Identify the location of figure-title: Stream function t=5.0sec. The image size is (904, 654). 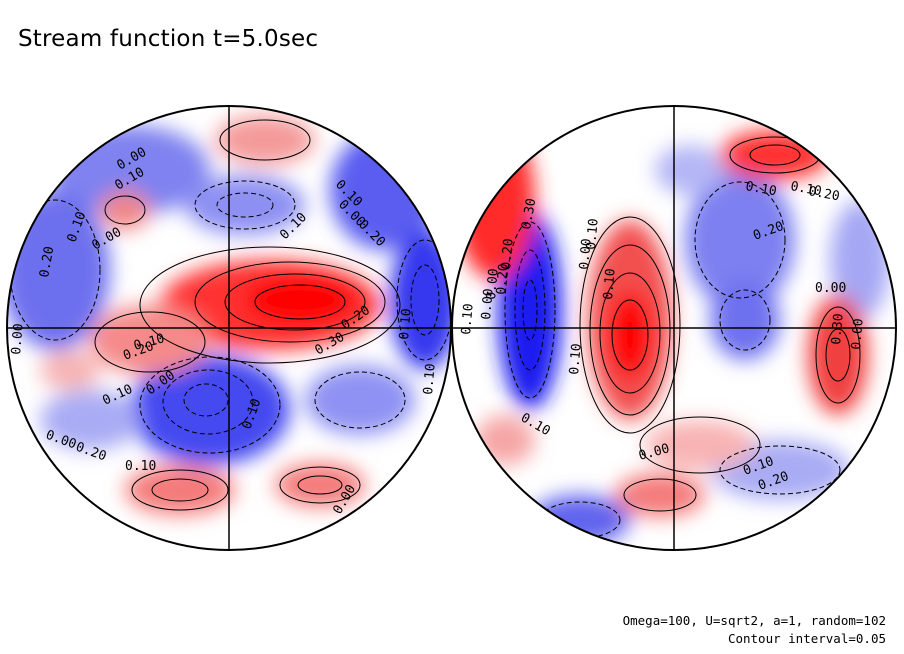
(168, 39).